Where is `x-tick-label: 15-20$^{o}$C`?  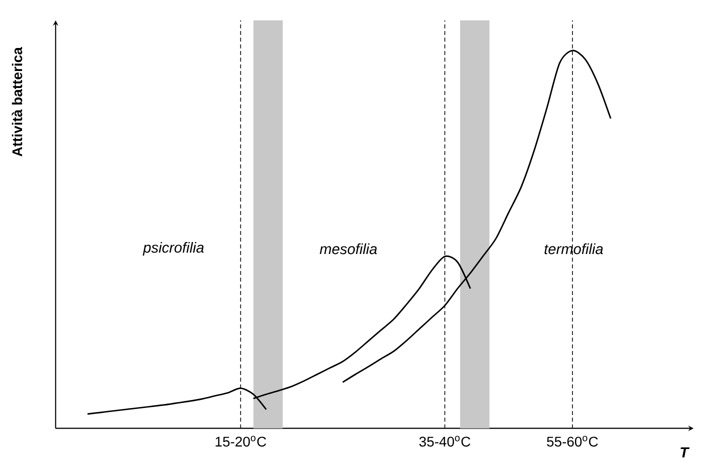 x-tick-label: 15-20$^{o}$C is located at coordinates (241, 441).